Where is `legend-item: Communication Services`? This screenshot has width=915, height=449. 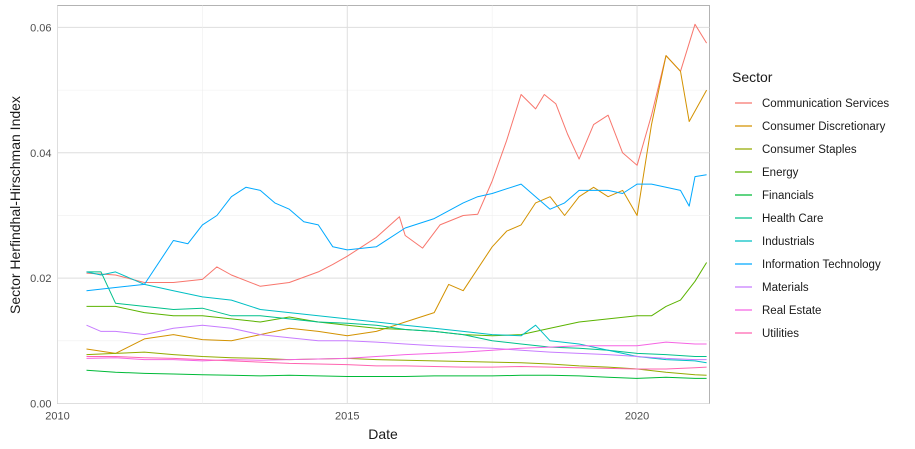
legend-item: Communication Services is located at coordinates (812, 104).